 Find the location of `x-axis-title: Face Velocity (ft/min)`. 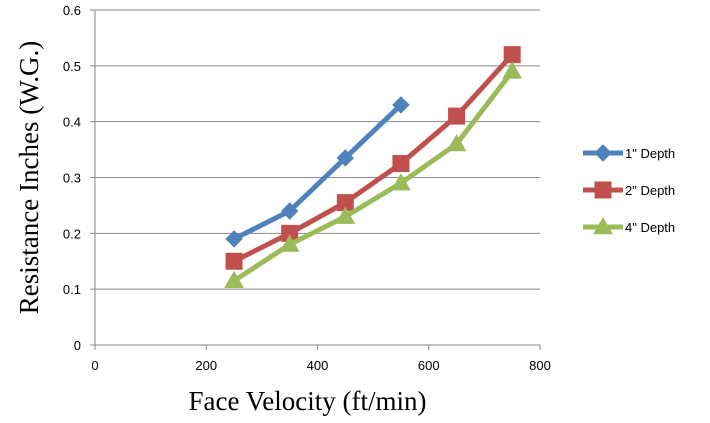

x-axis-title: Face Velocity (ft/min) is located at coordinates (308, 401).